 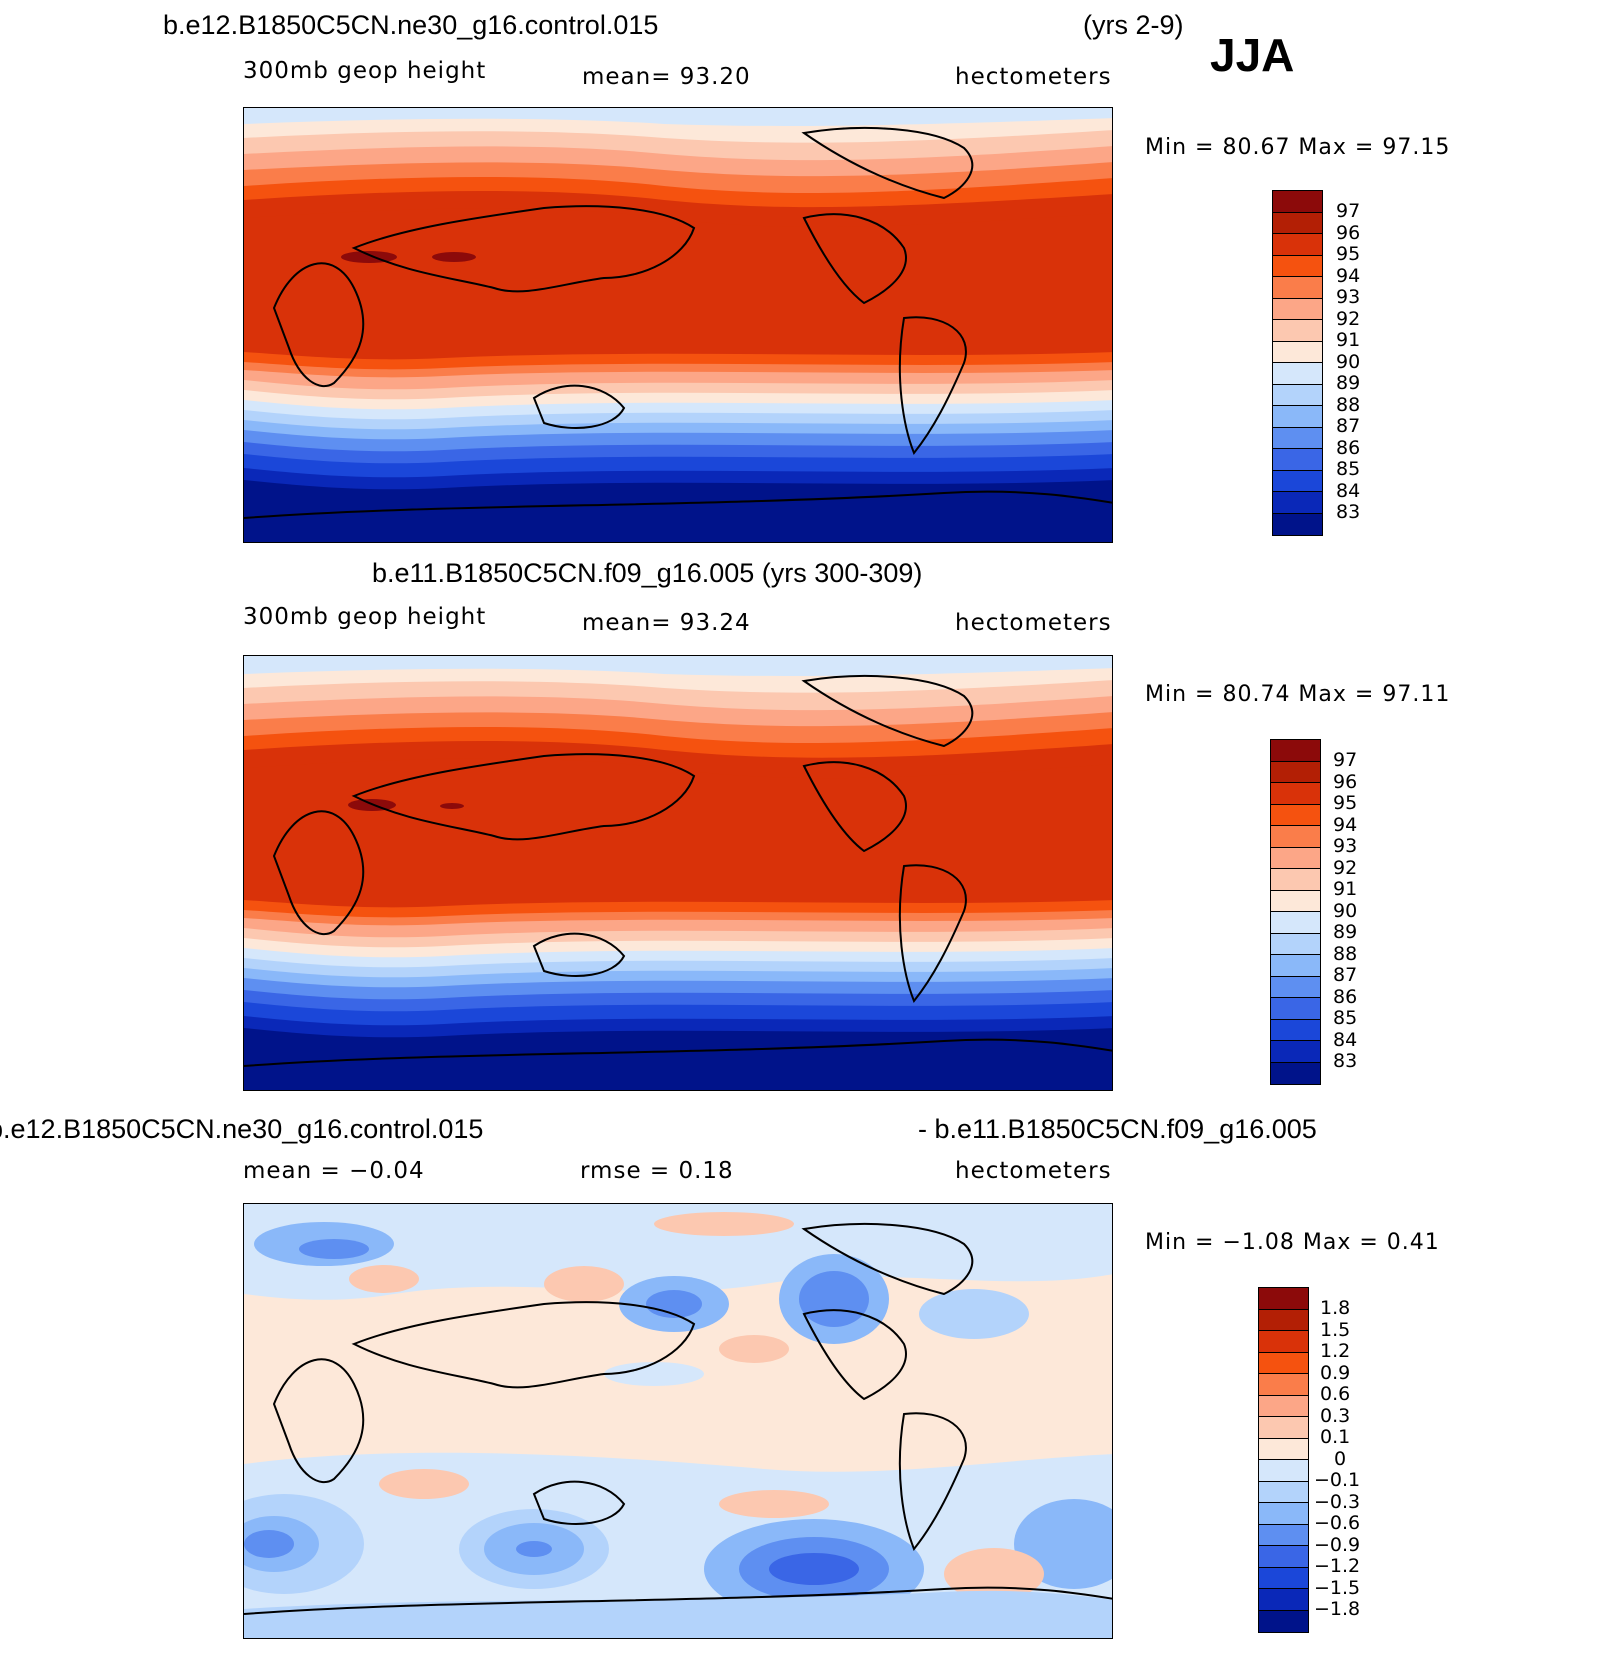 I want to click on panel1-units: hectometers, so click(x=1033, y=77).